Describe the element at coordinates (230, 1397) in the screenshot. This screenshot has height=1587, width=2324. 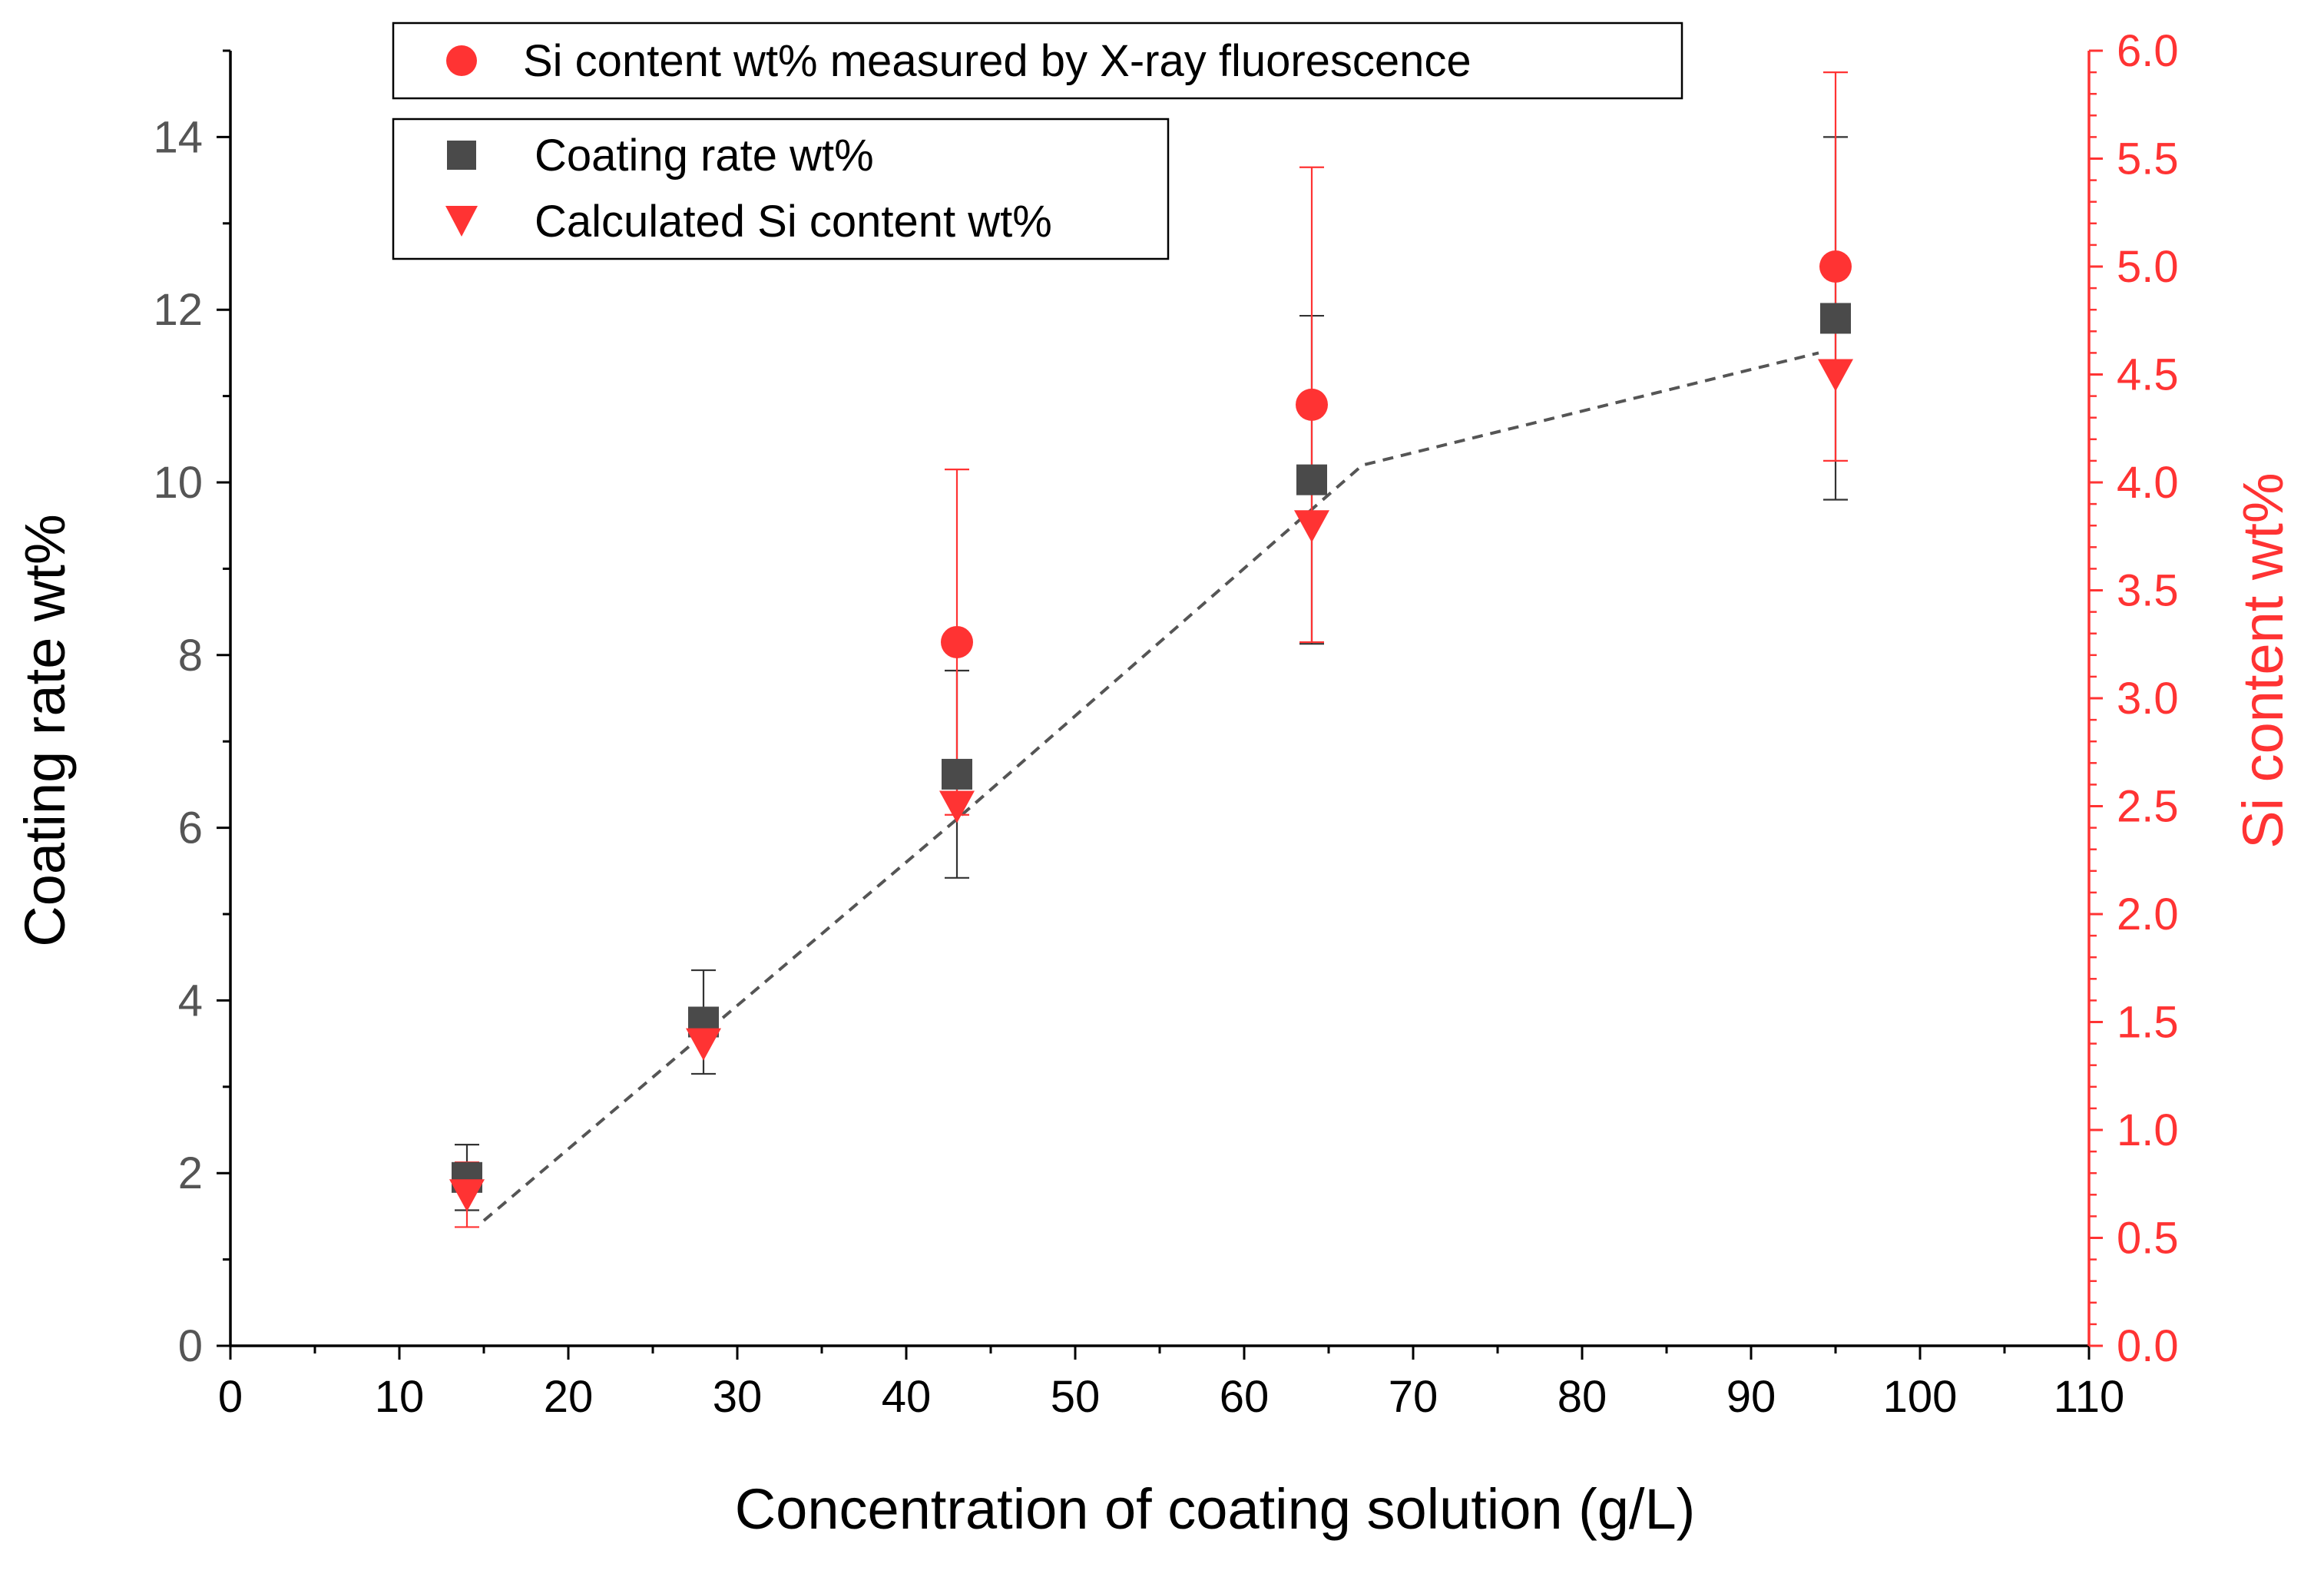
I see `x-tick-label: 0` at that location.